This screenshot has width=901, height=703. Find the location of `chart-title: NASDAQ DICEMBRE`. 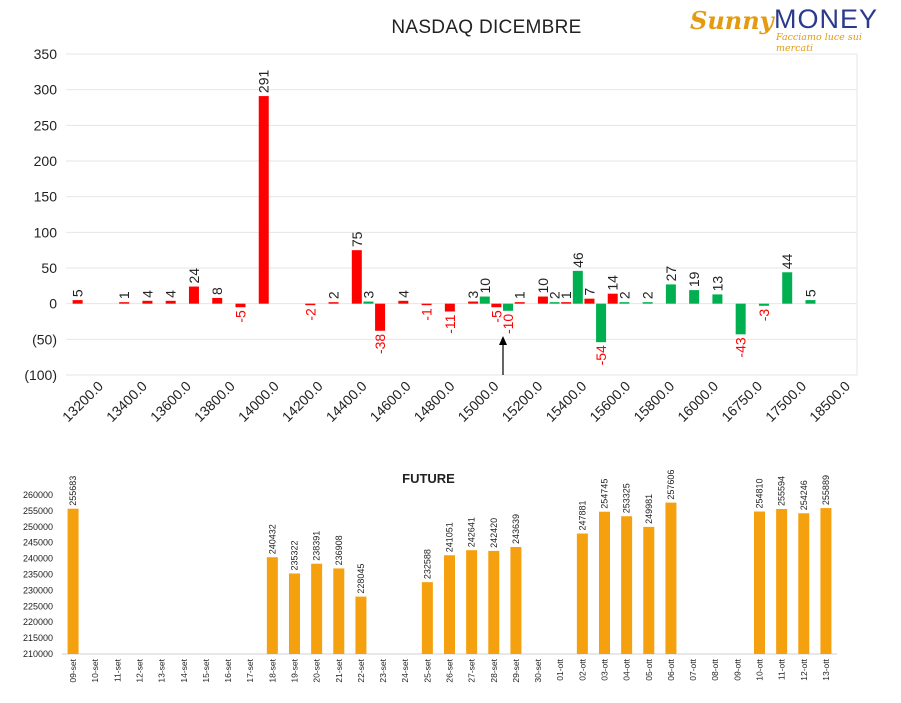

chart-title: NASDAQ DICEMBRE is located at coordinates (486, 27).